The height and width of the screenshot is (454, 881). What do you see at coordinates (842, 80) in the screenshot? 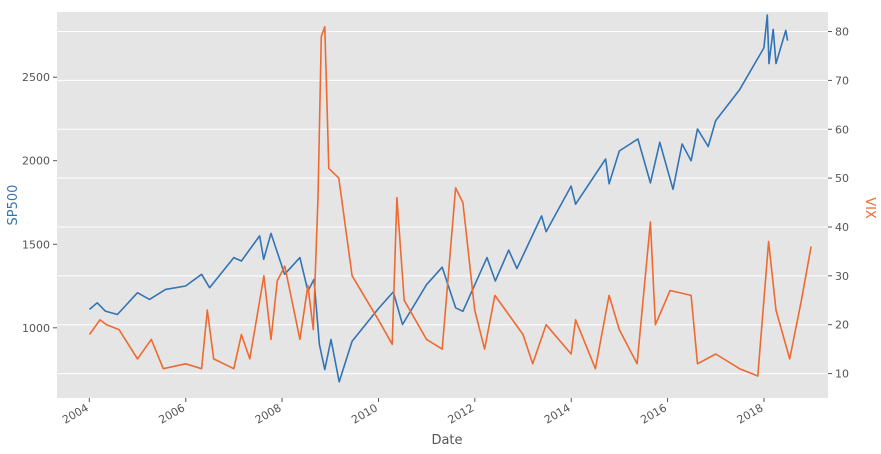
I see `y-right-tick-label: 70` at bounding box center [842, 80].